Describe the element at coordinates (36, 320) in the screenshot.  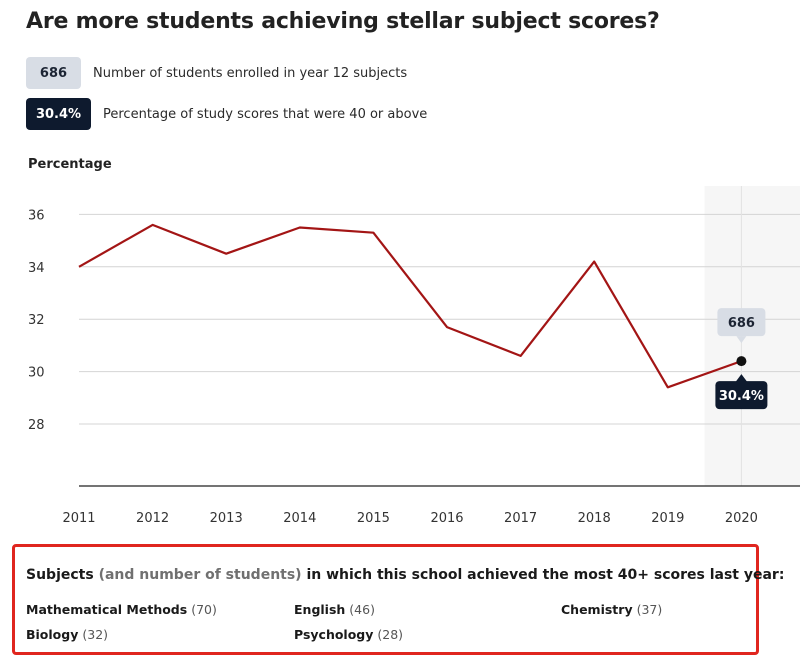
I see `y-tick-label: 32` at that location.